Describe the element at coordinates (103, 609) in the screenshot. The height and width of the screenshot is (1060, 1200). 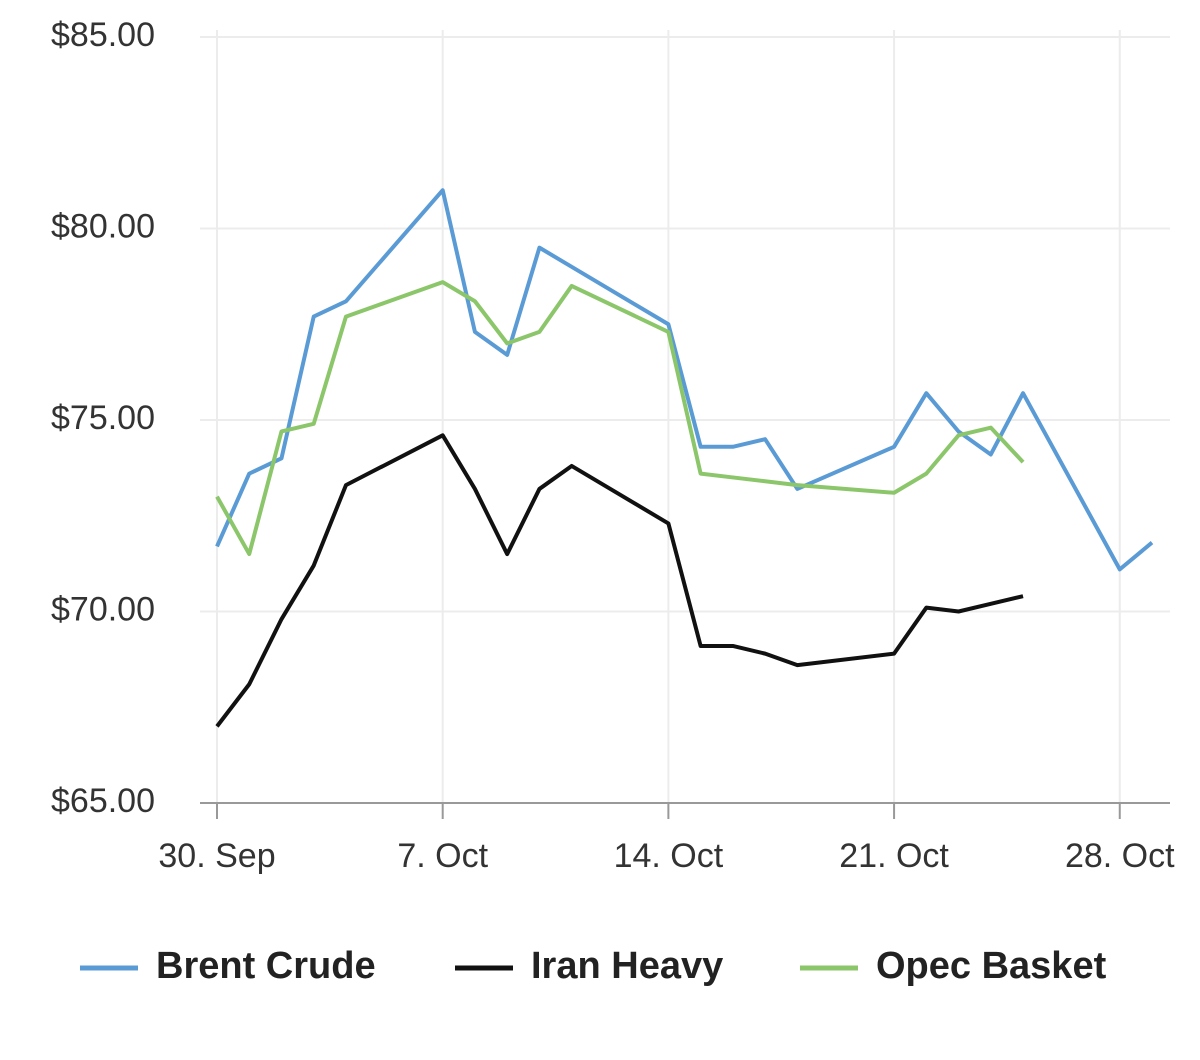
I see `y-tick-label: $70.00` at that location.